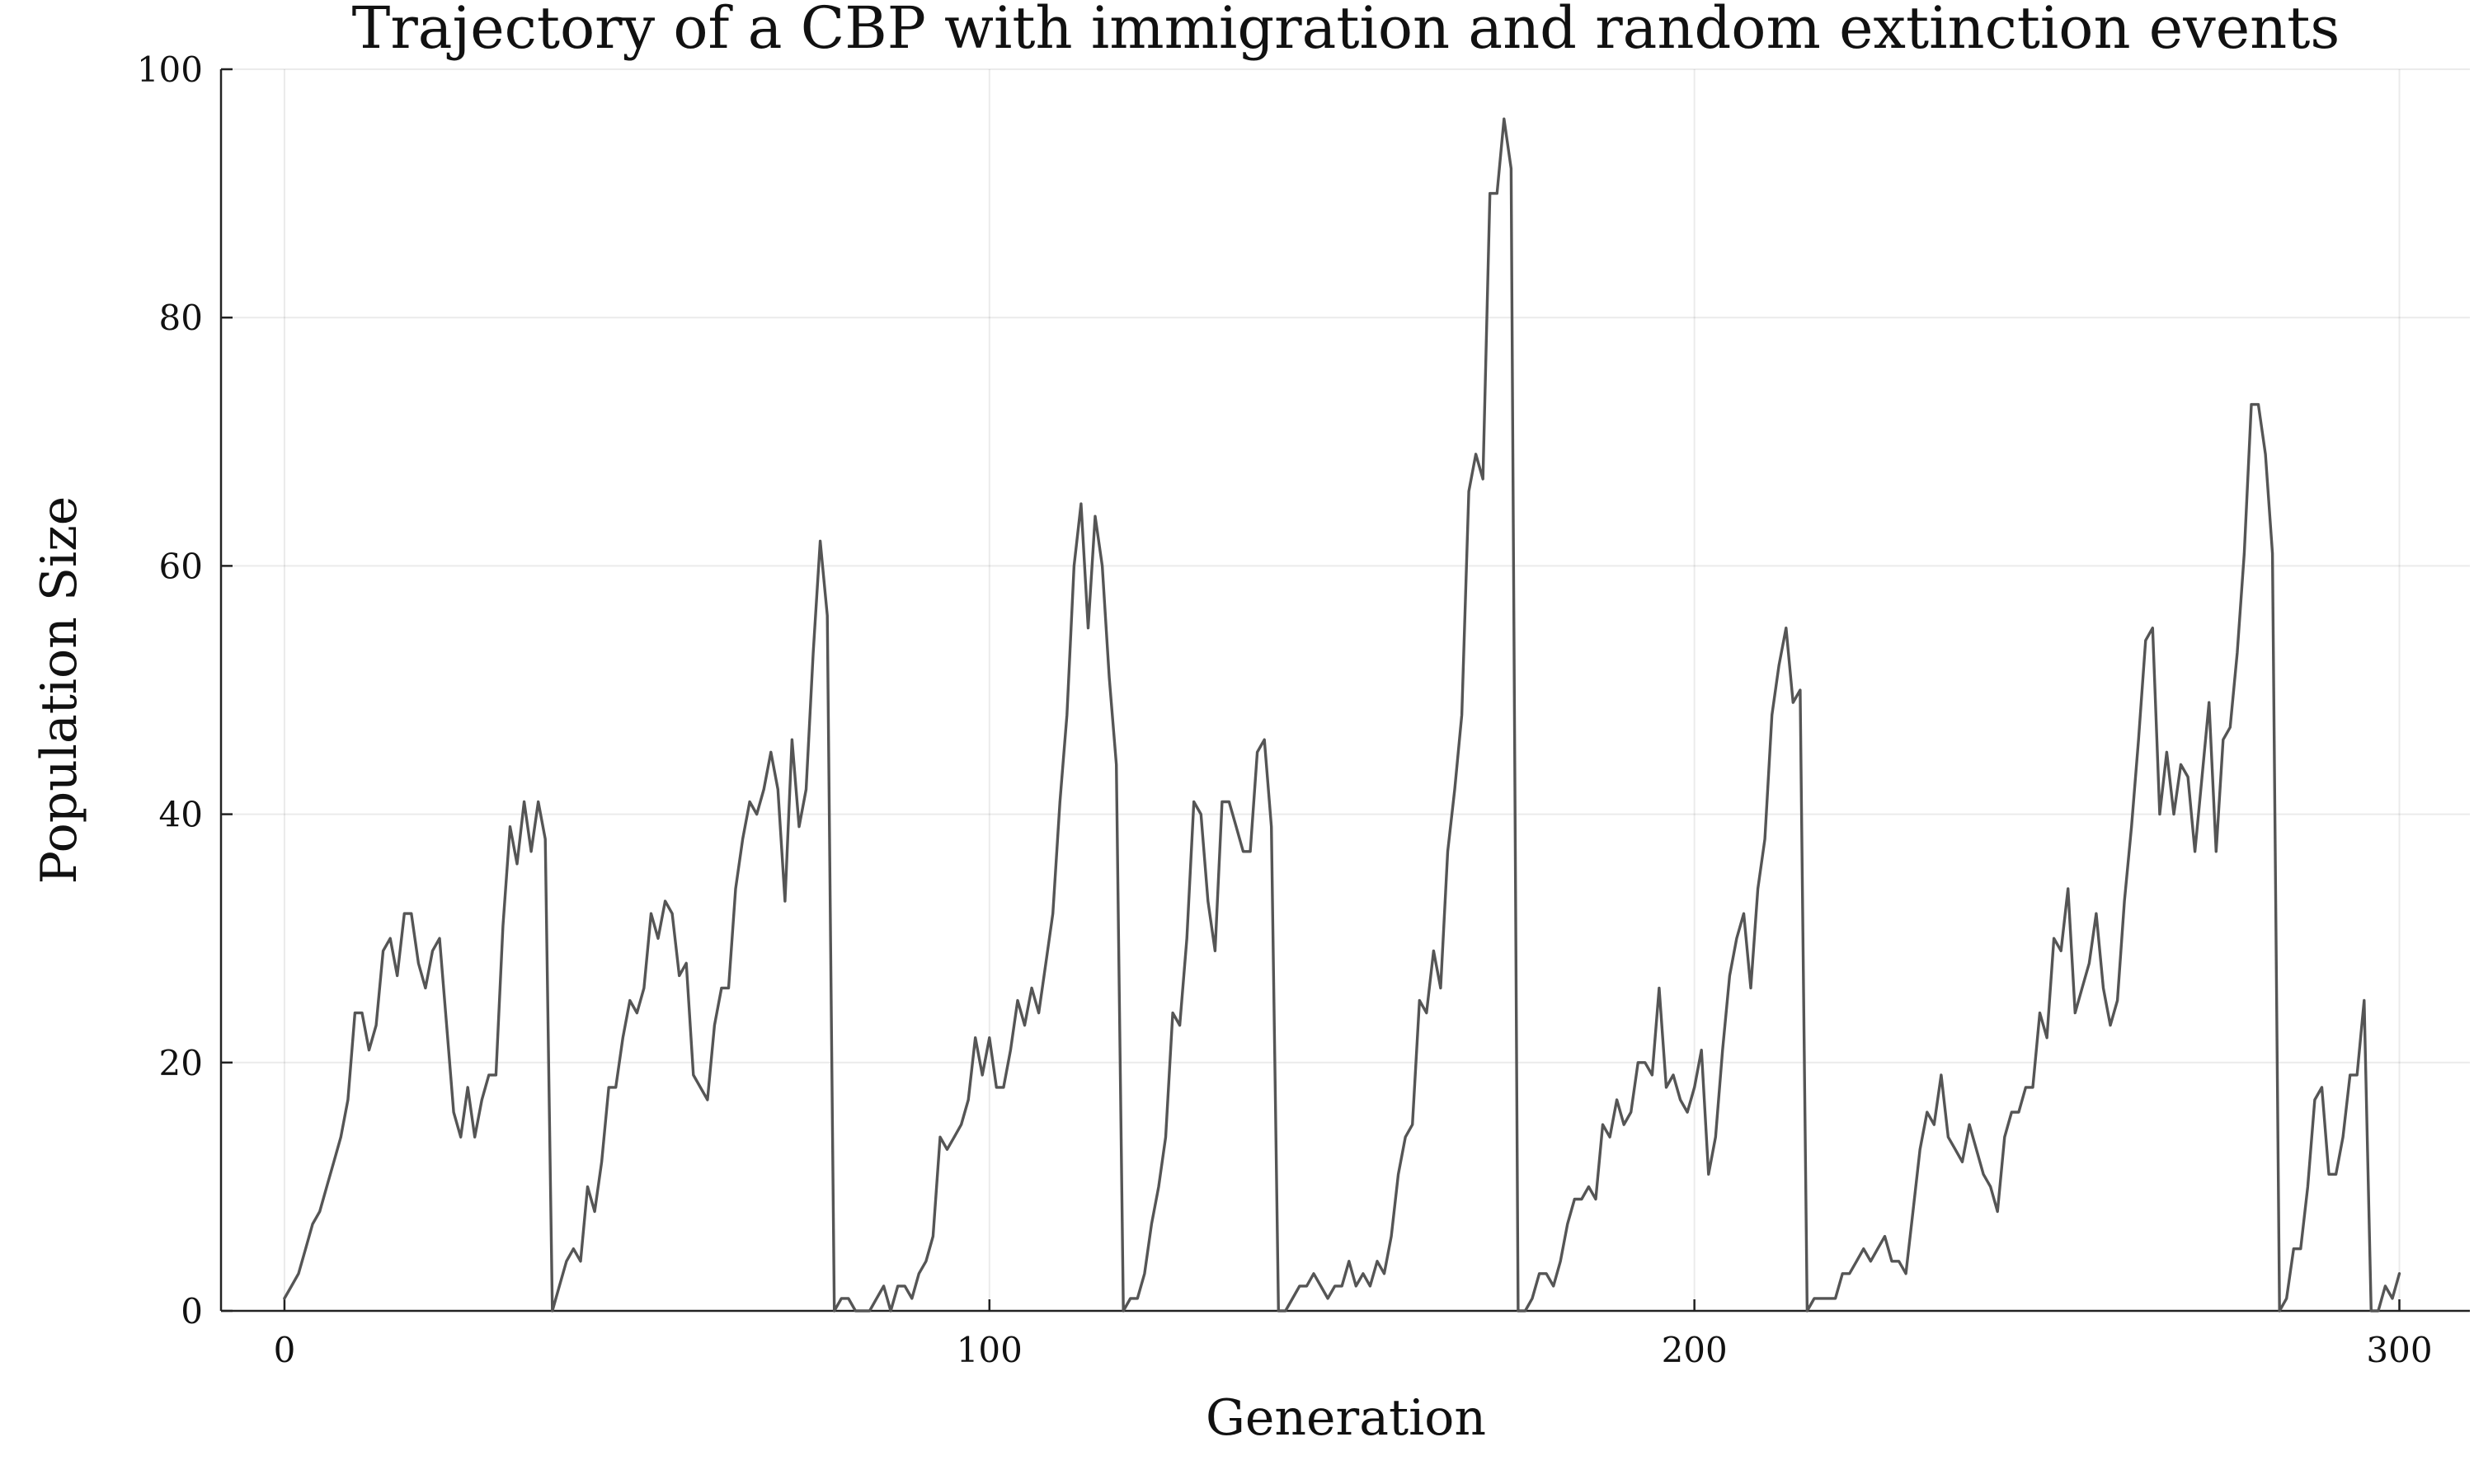 Image resolution: width=2474 pixels, height=1484 pixels. I want to click on y-tick-label: 80, so click(181, 318).